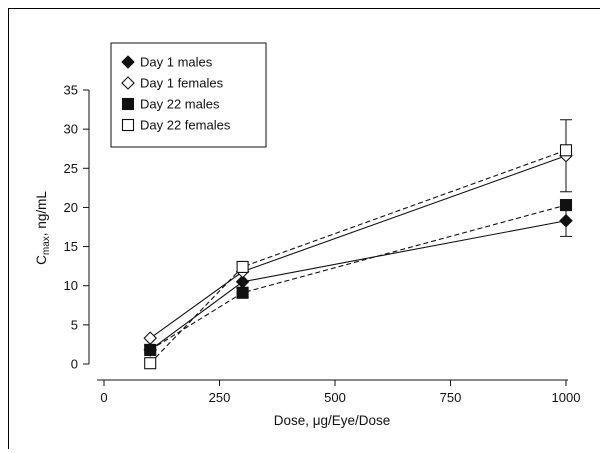 This screenshot has width=602, height=453. Describe the element at coordinates (71, 246) in the screenshot. I see `y-tick-label: 15` at that location.